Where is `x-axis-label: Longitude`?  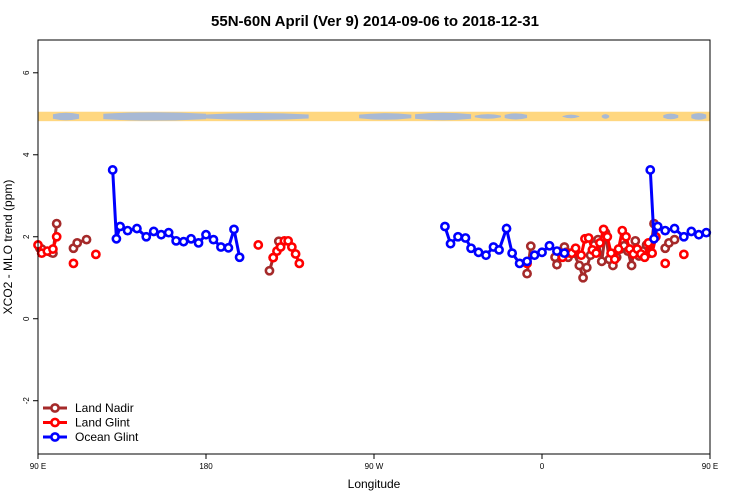 x-axis-label: Longitude is located at coordinates (374, 484).